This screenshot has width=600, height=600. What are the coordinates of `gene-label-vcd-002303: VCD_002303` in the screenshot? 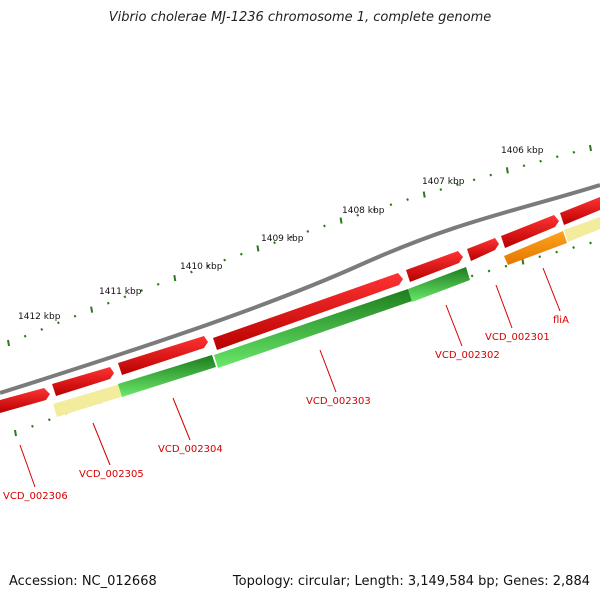 It's located at (338, 401).